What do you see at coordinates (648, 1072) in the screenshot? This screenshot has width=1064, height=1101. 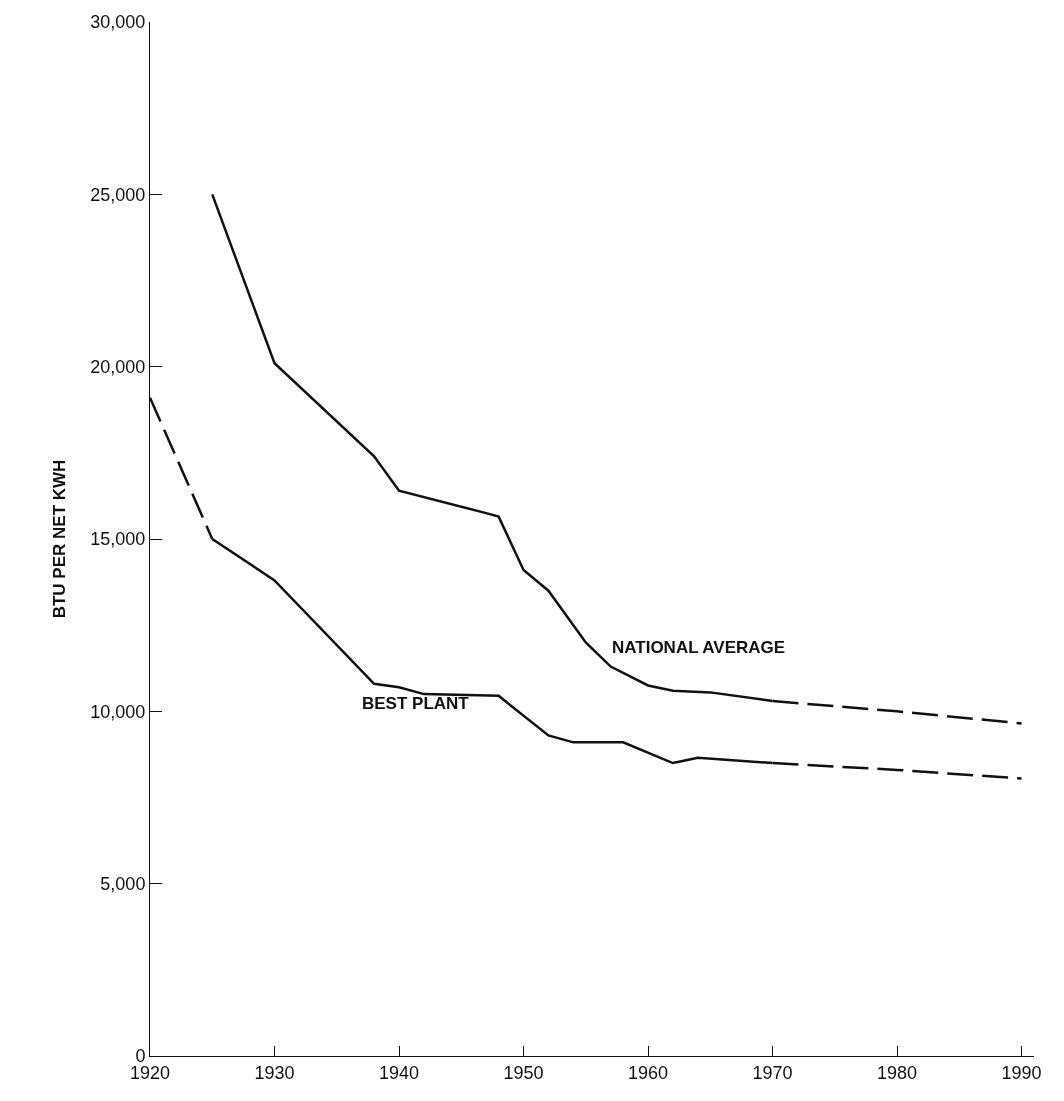 I see `x-tick-label: 1960` at bounding box center [648, 1072].